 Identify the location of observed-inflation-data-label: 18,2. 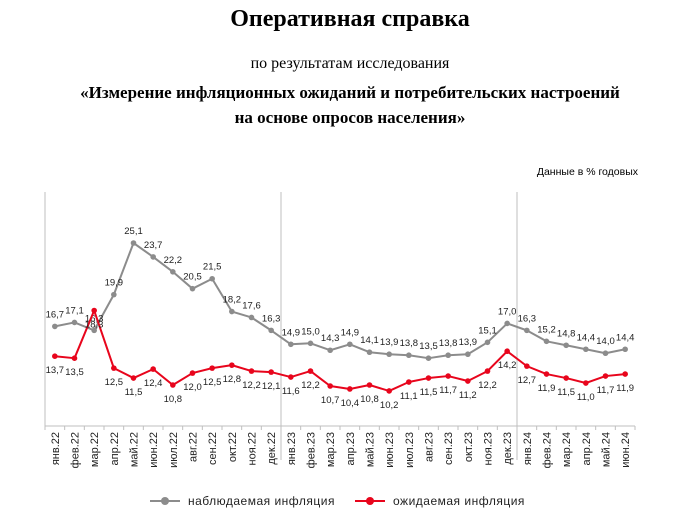
(232, 300).